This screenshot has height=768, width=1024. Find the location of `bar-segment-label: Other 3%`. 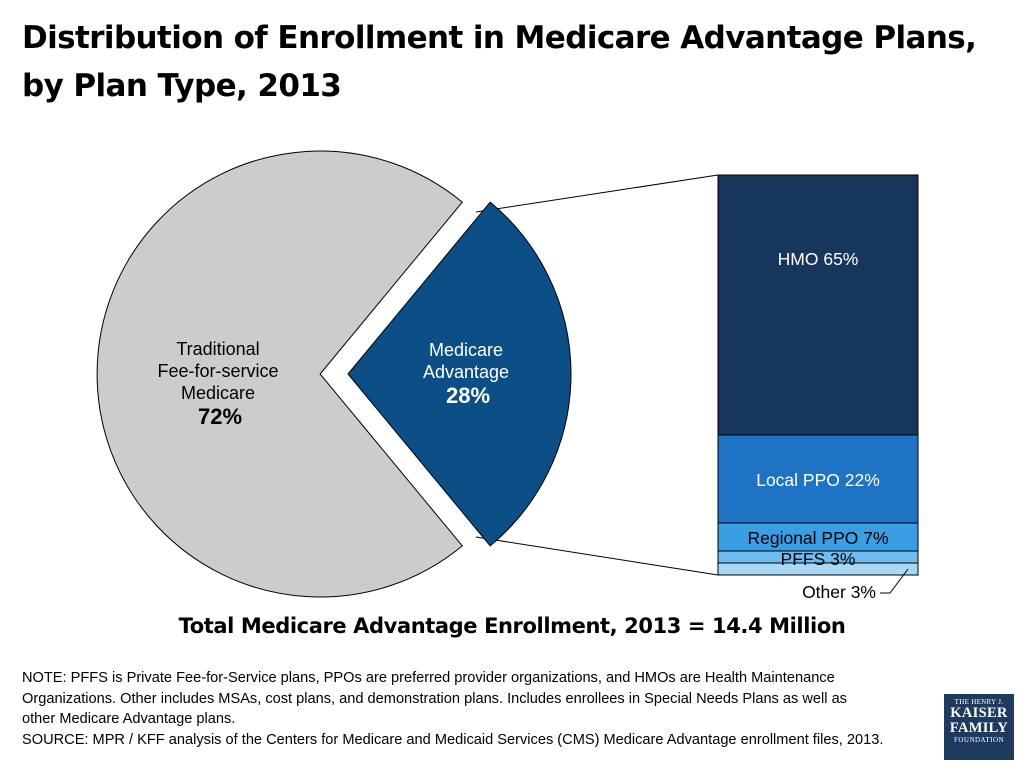

bar-segment-label: Other 3% is located at coordinates (839, 592).